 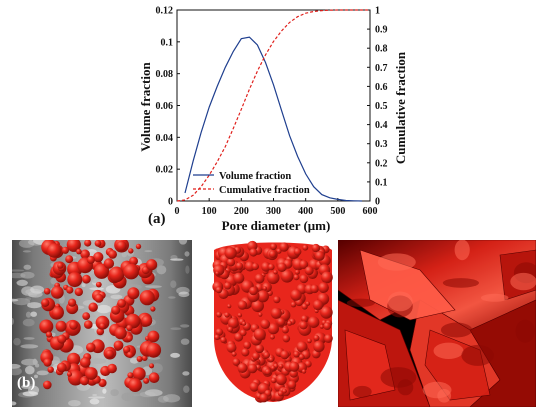 I want to click on ct-slice-image, so click(x=102, y=323).